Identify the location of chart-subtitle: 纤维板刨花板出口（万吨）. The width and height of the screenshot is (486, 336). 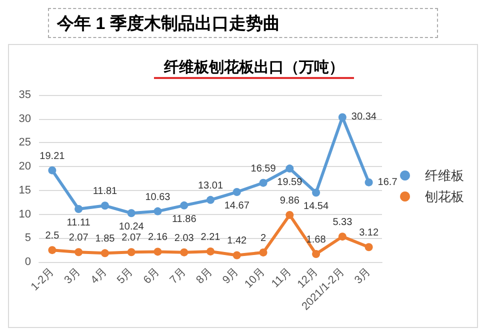
(253, 67).